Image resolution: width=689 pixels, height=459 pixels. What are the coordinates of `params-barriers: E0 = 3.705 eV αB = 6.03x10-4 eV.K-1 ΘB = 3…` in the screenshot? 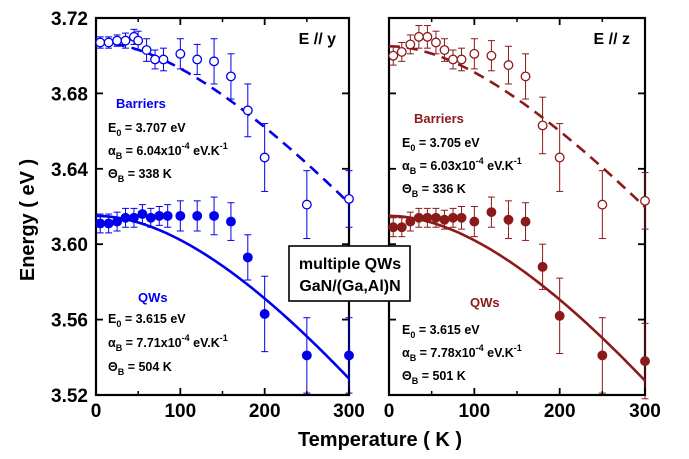 It's located at (462, 167).